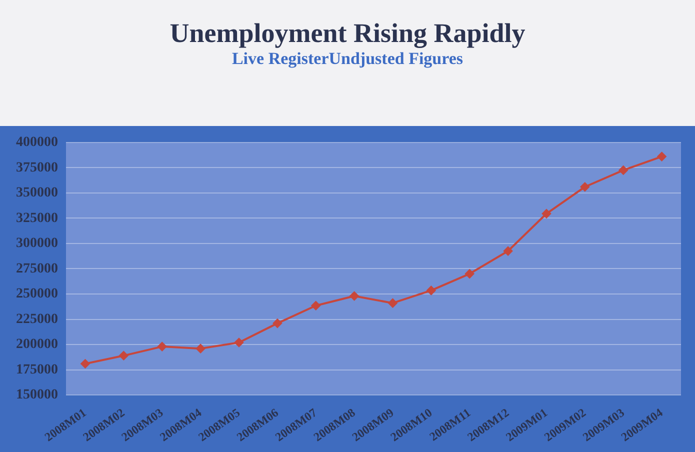  What do you see at coordinates (347, 59) in the screenshot?
I see `chart-subtitle: Live RegisterUndjusted Figures` at bounding box center [347, 59].